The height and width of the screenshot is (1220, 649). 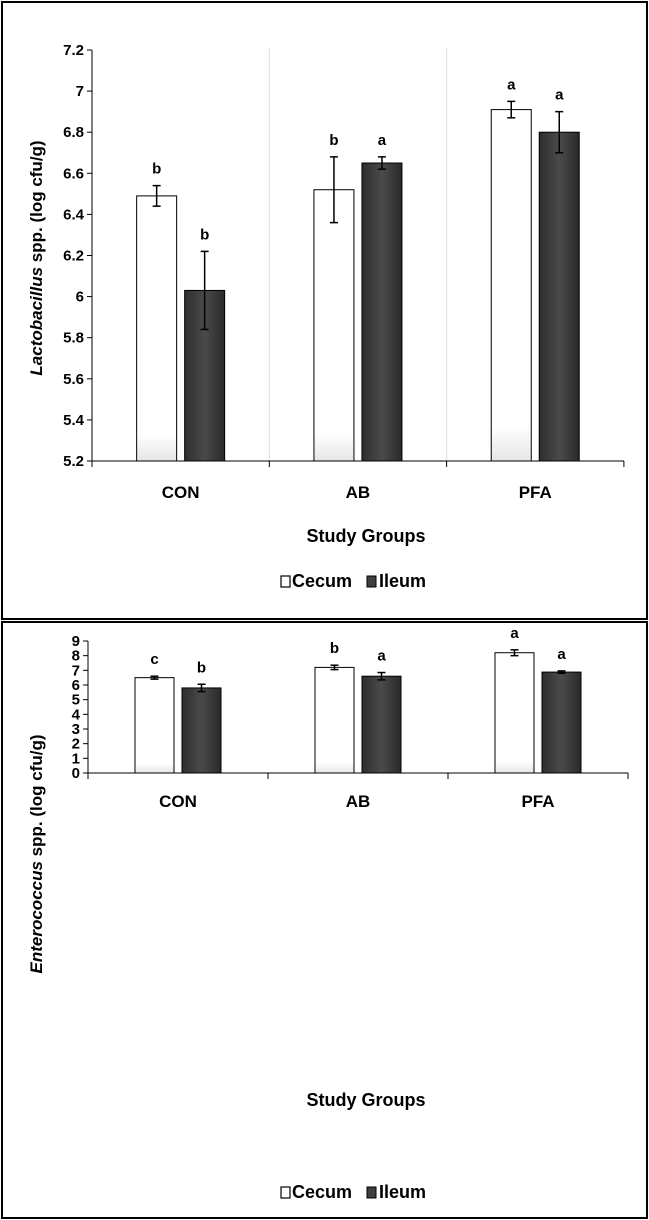 What do you see at coordinates (73, 132) in the screenshot?
I see `y-tick-label: 6.8` at bounding box center [73, 132].